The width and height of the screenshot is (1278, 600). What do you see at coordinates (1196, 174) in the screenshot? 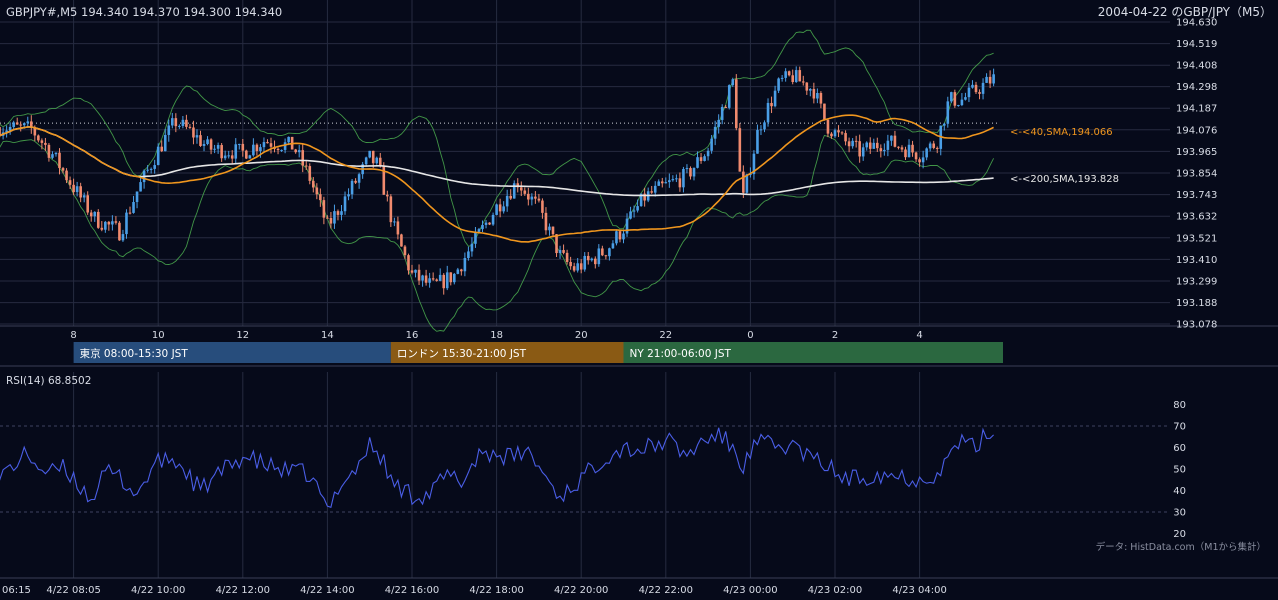
I see `price-tick-label: 193.854` at bounding box center [1196, 174].